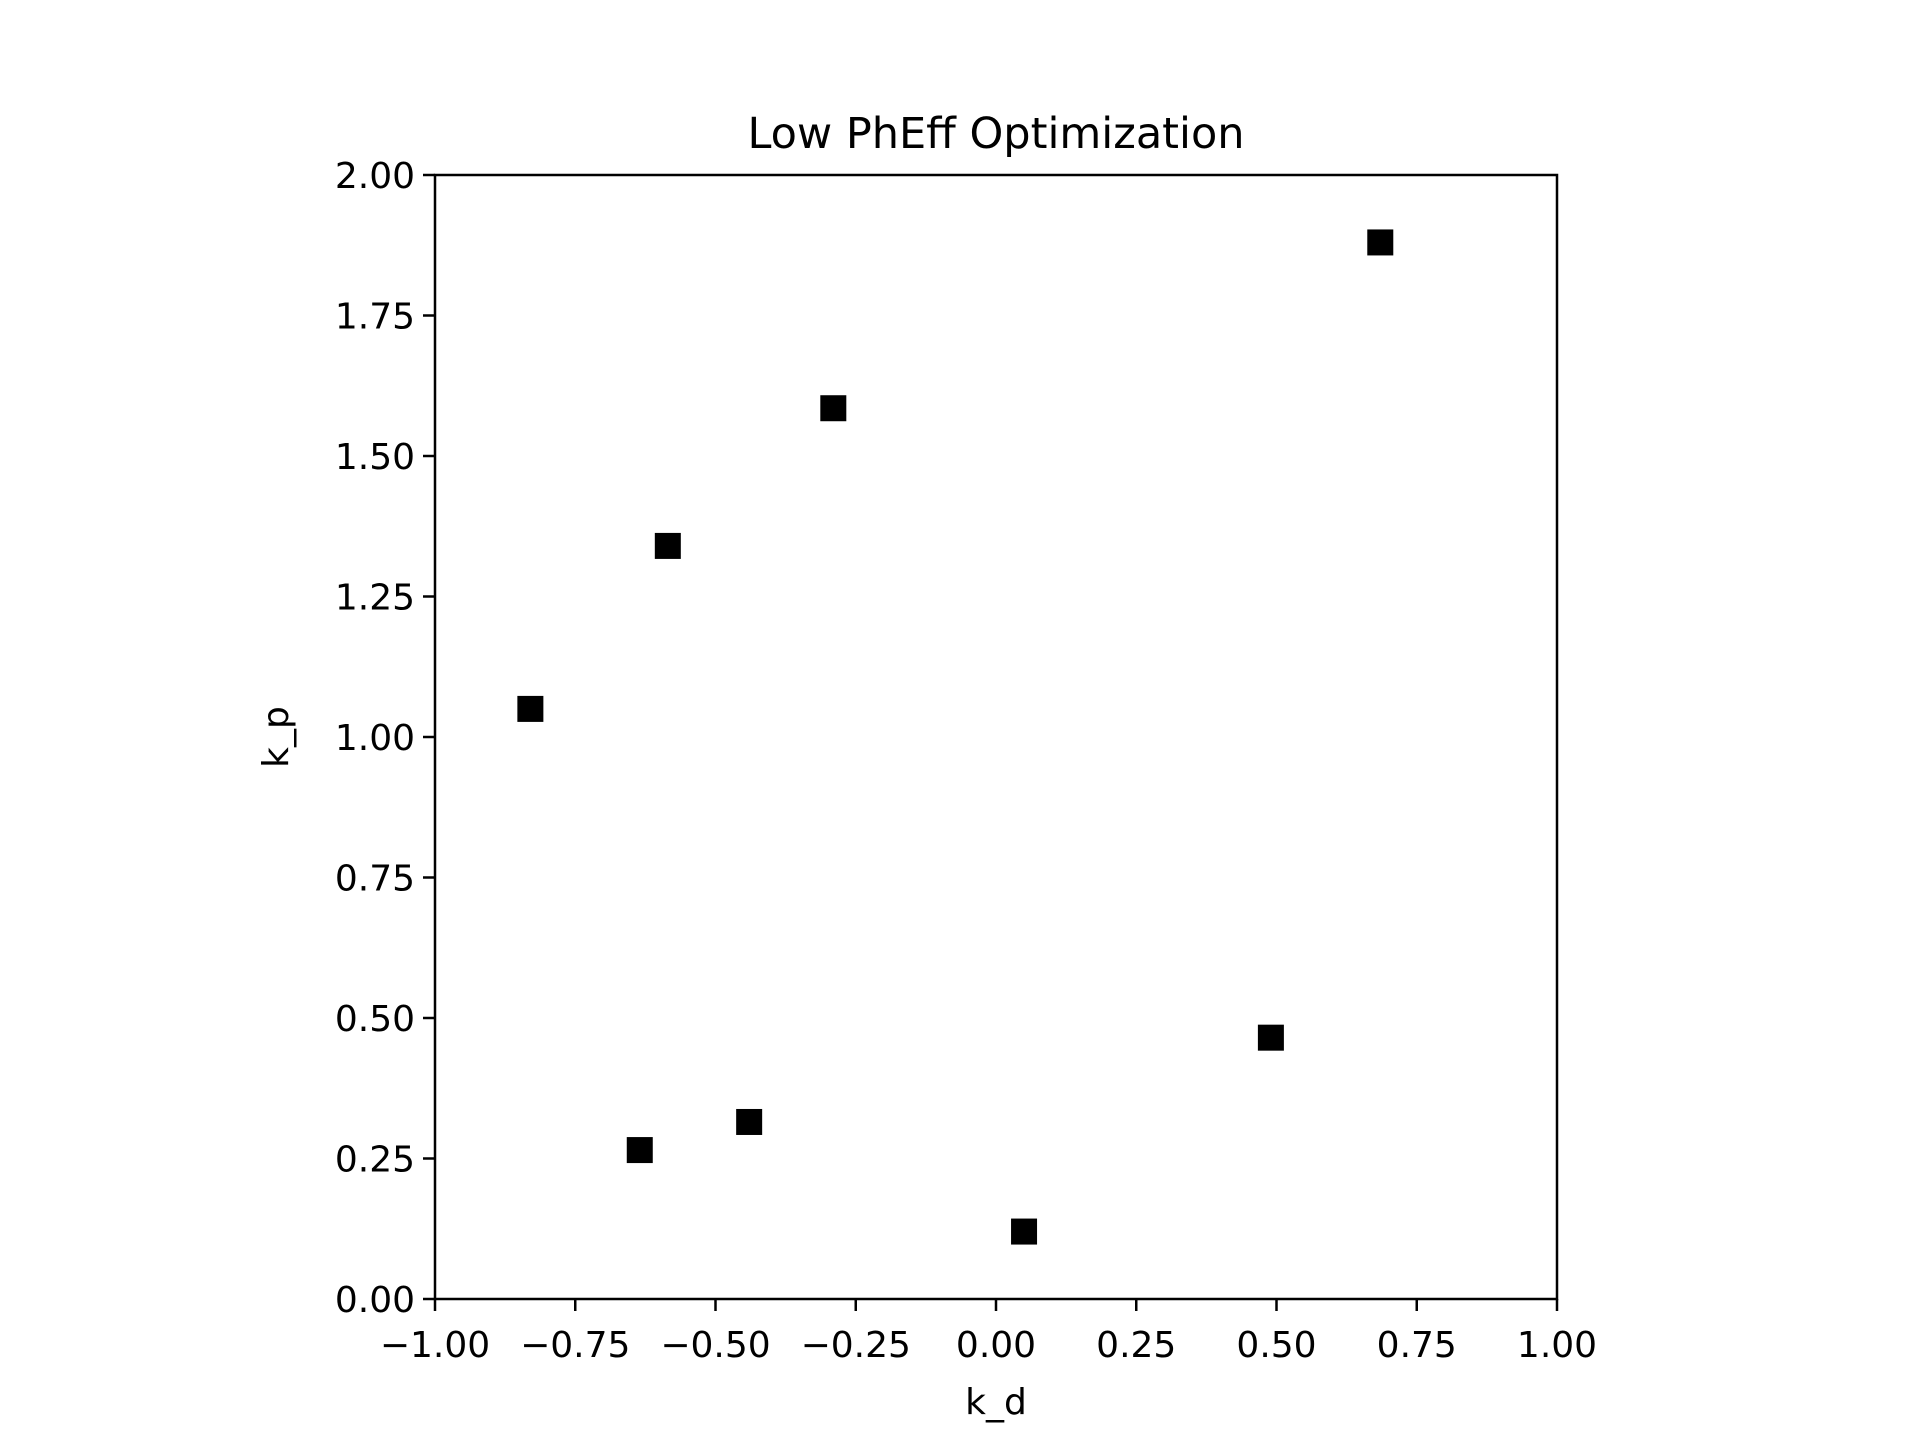 Image resolution: width=1920 pixels, height=1440 pixels. Describe the element at coordinates (375, 1160) in the screenshot. I see `y-tick-label: 0.25` at that location.